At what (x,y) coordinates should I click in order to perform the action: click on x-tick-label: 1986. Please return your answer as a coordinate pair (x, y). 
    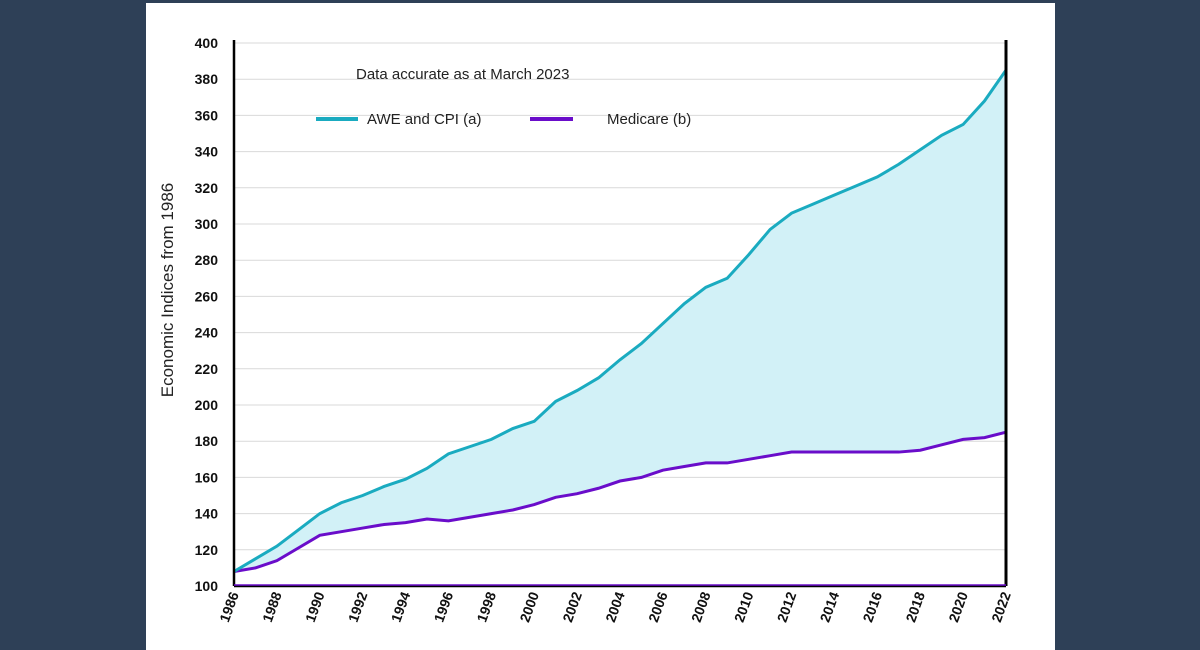
    Looking at the image, I should click on (229, 606).